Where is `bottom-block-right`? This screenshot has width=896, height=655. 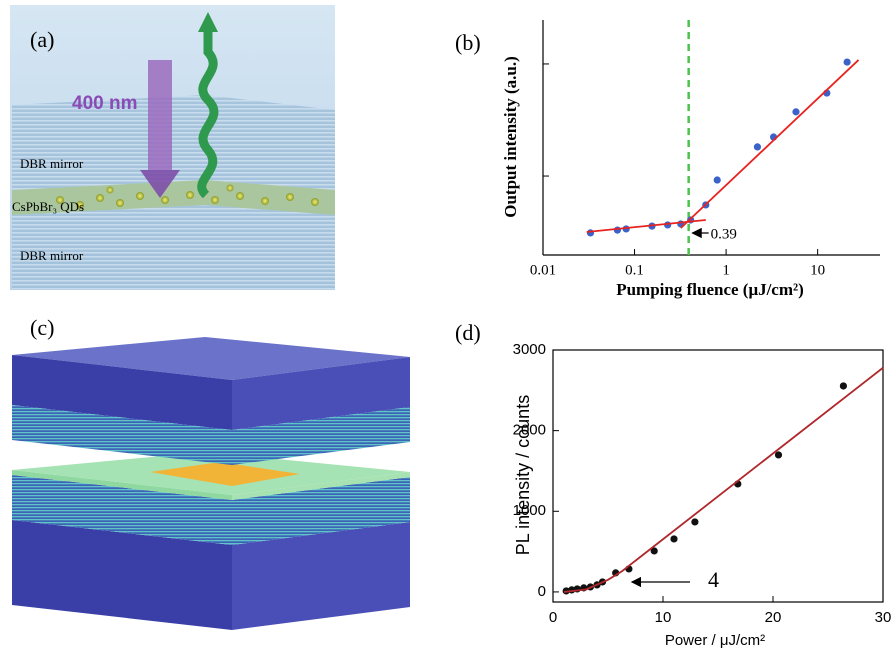 bottom-block-right is located at coordinates (321, 576).